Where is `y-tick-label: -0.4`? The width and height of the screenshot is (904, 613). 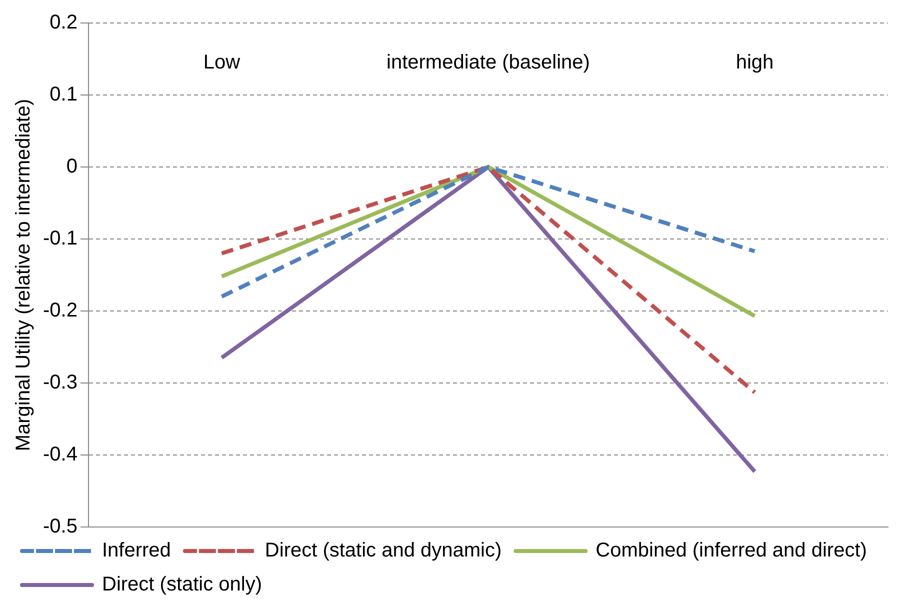
y-tick-label: -0.4 is located at coordinates (60, 455).